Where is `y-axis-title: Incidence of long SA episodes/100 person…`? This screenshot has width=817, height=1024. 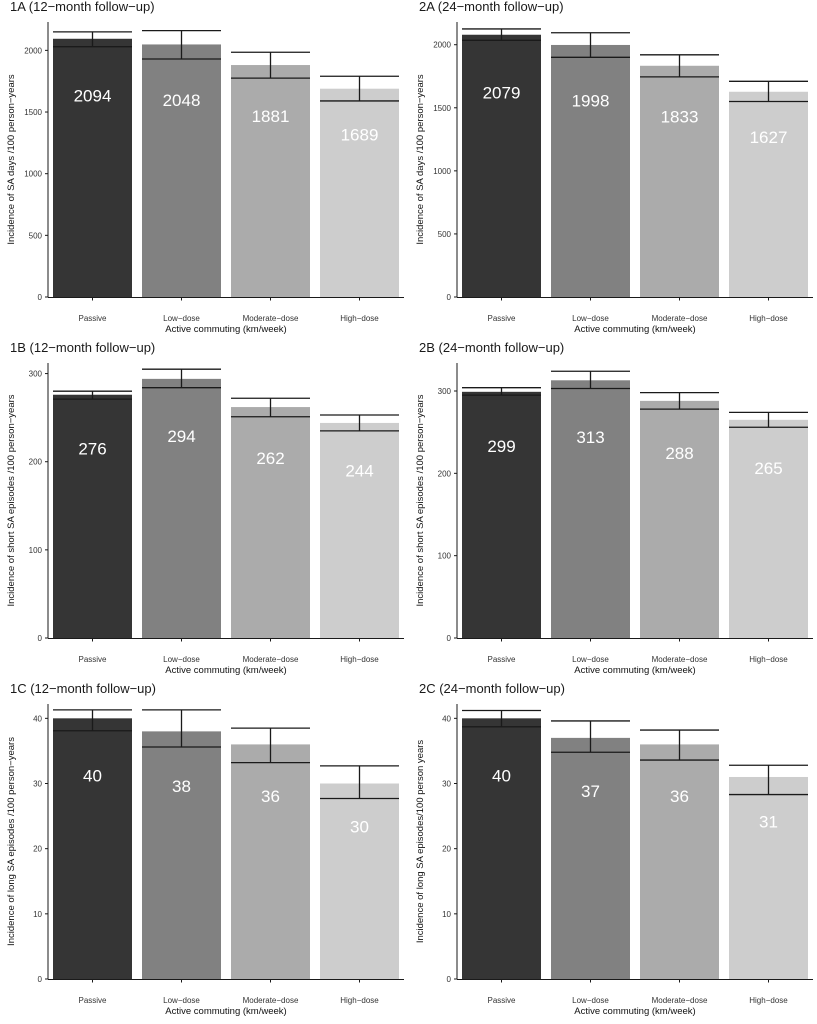
y-axis-title: Incidence of long SA episodes/100 person… is located at coordinates (420, 842).